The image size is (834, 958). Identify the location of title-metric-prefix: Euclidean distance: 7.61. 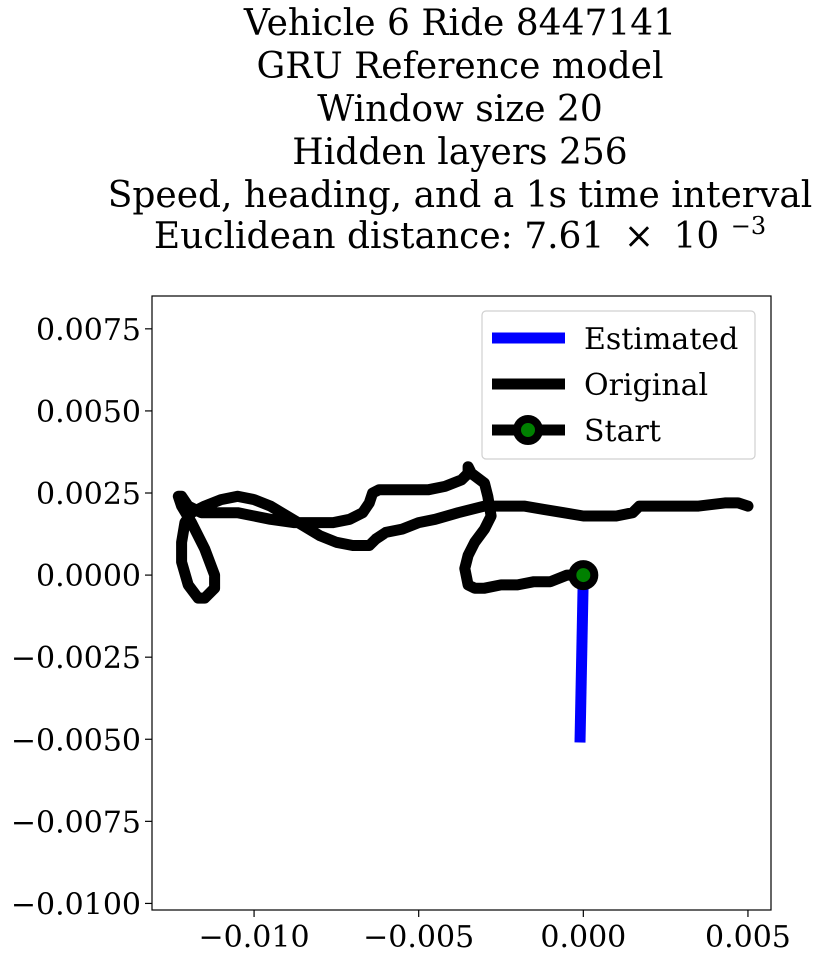
(379, 236).